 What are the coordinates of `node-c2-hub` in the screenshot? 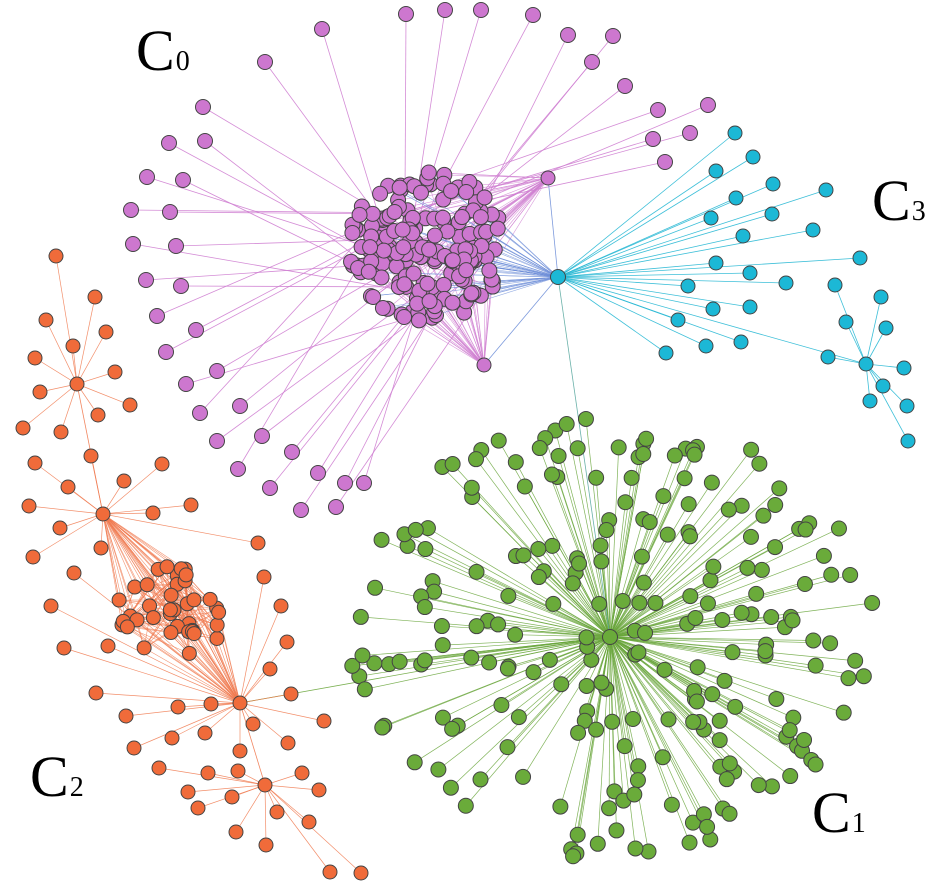 It's located at (240, 703).